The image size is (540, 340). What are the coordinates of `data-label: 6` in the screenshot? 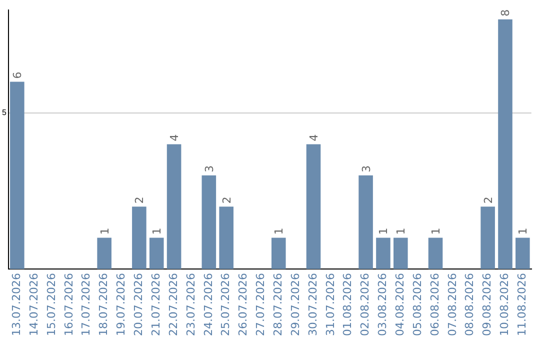 It's located at (17, 75).